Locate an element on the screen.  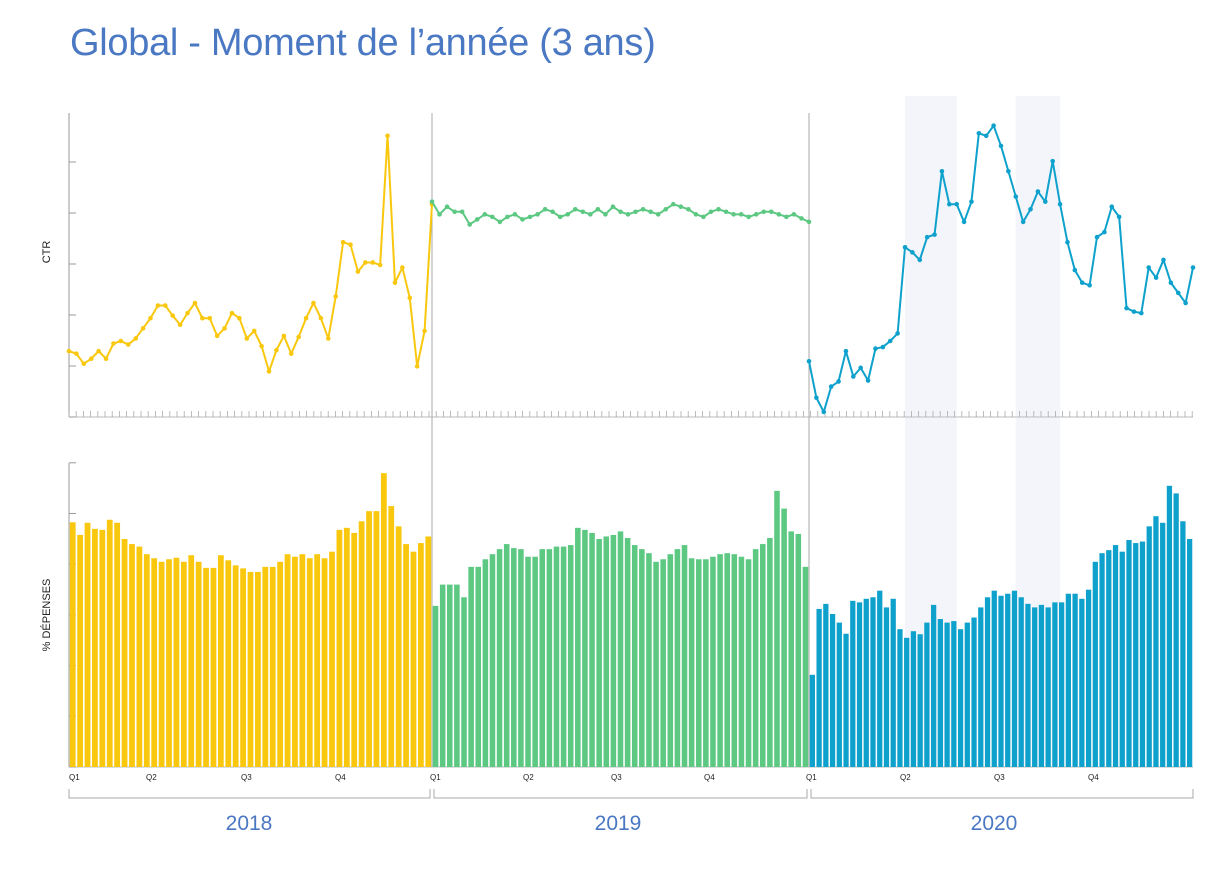
quarter-label-2019-q2: Q2 is located at coordinates (528, 777).